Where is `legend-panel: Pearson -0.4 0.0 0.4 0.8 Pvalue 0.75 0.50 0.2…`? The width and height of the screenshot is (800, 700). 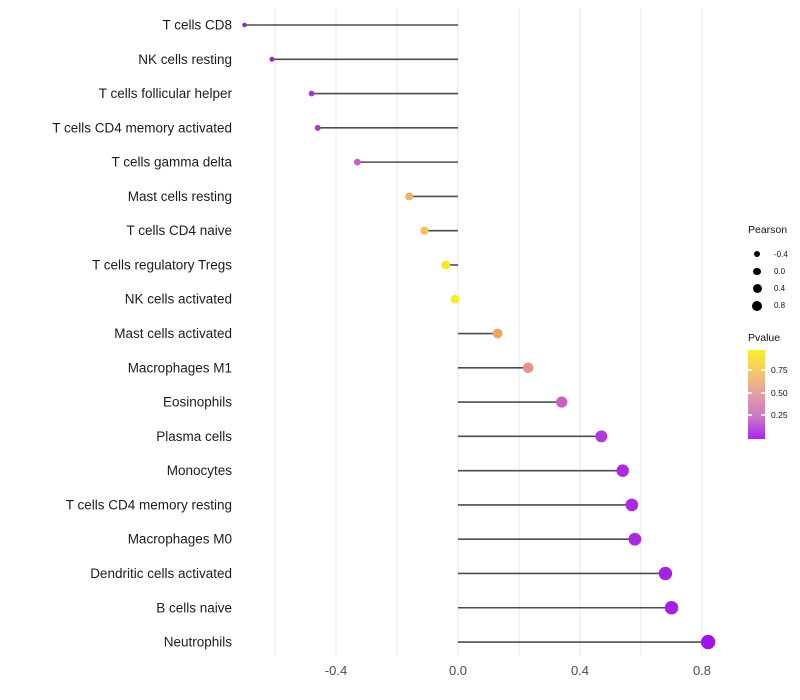 legend-panel: Pearson -0.4 0.0 0.4 0.8 Pvalue 0.75 0.50 0.2… is located at coordinates (770, 335).